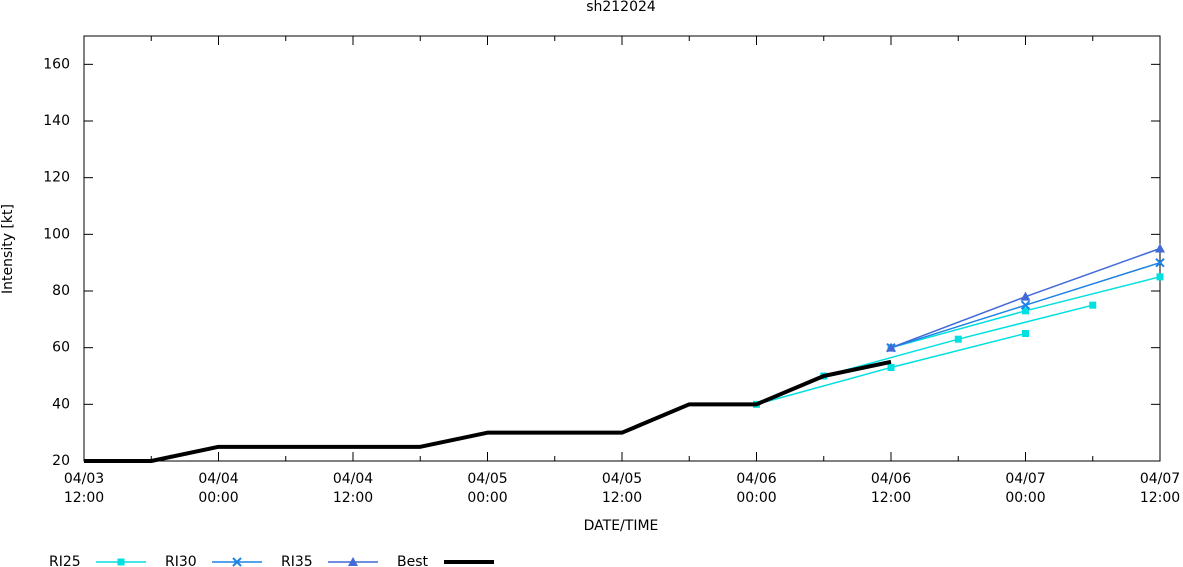  What do you see at coordinates (218, 488) in the screenshot?
I see `x-tick-label: 04/04 00:00` at bounding box center [218, 488].